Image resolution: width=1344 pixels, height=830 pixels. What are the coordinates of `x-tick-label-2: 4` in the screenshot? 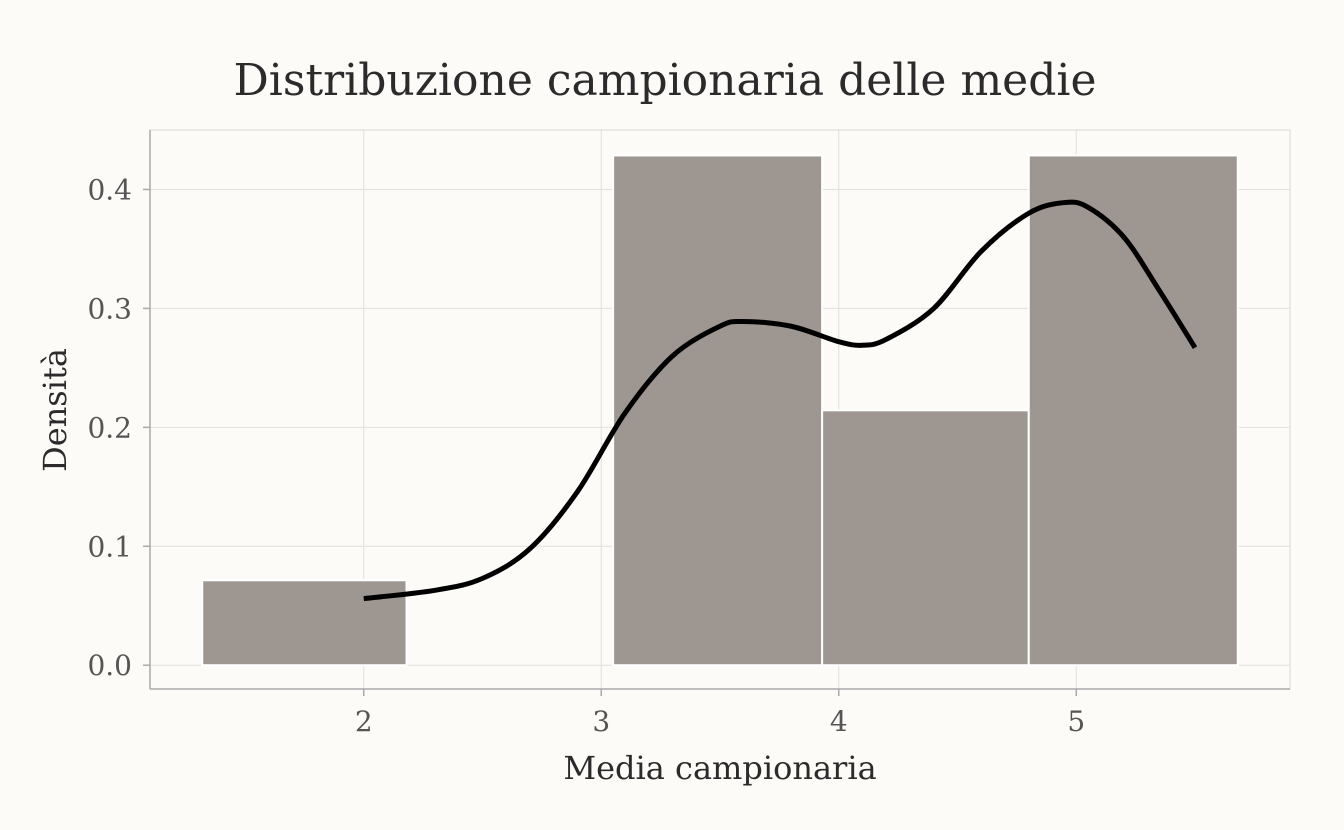 It's located at (839, 721).